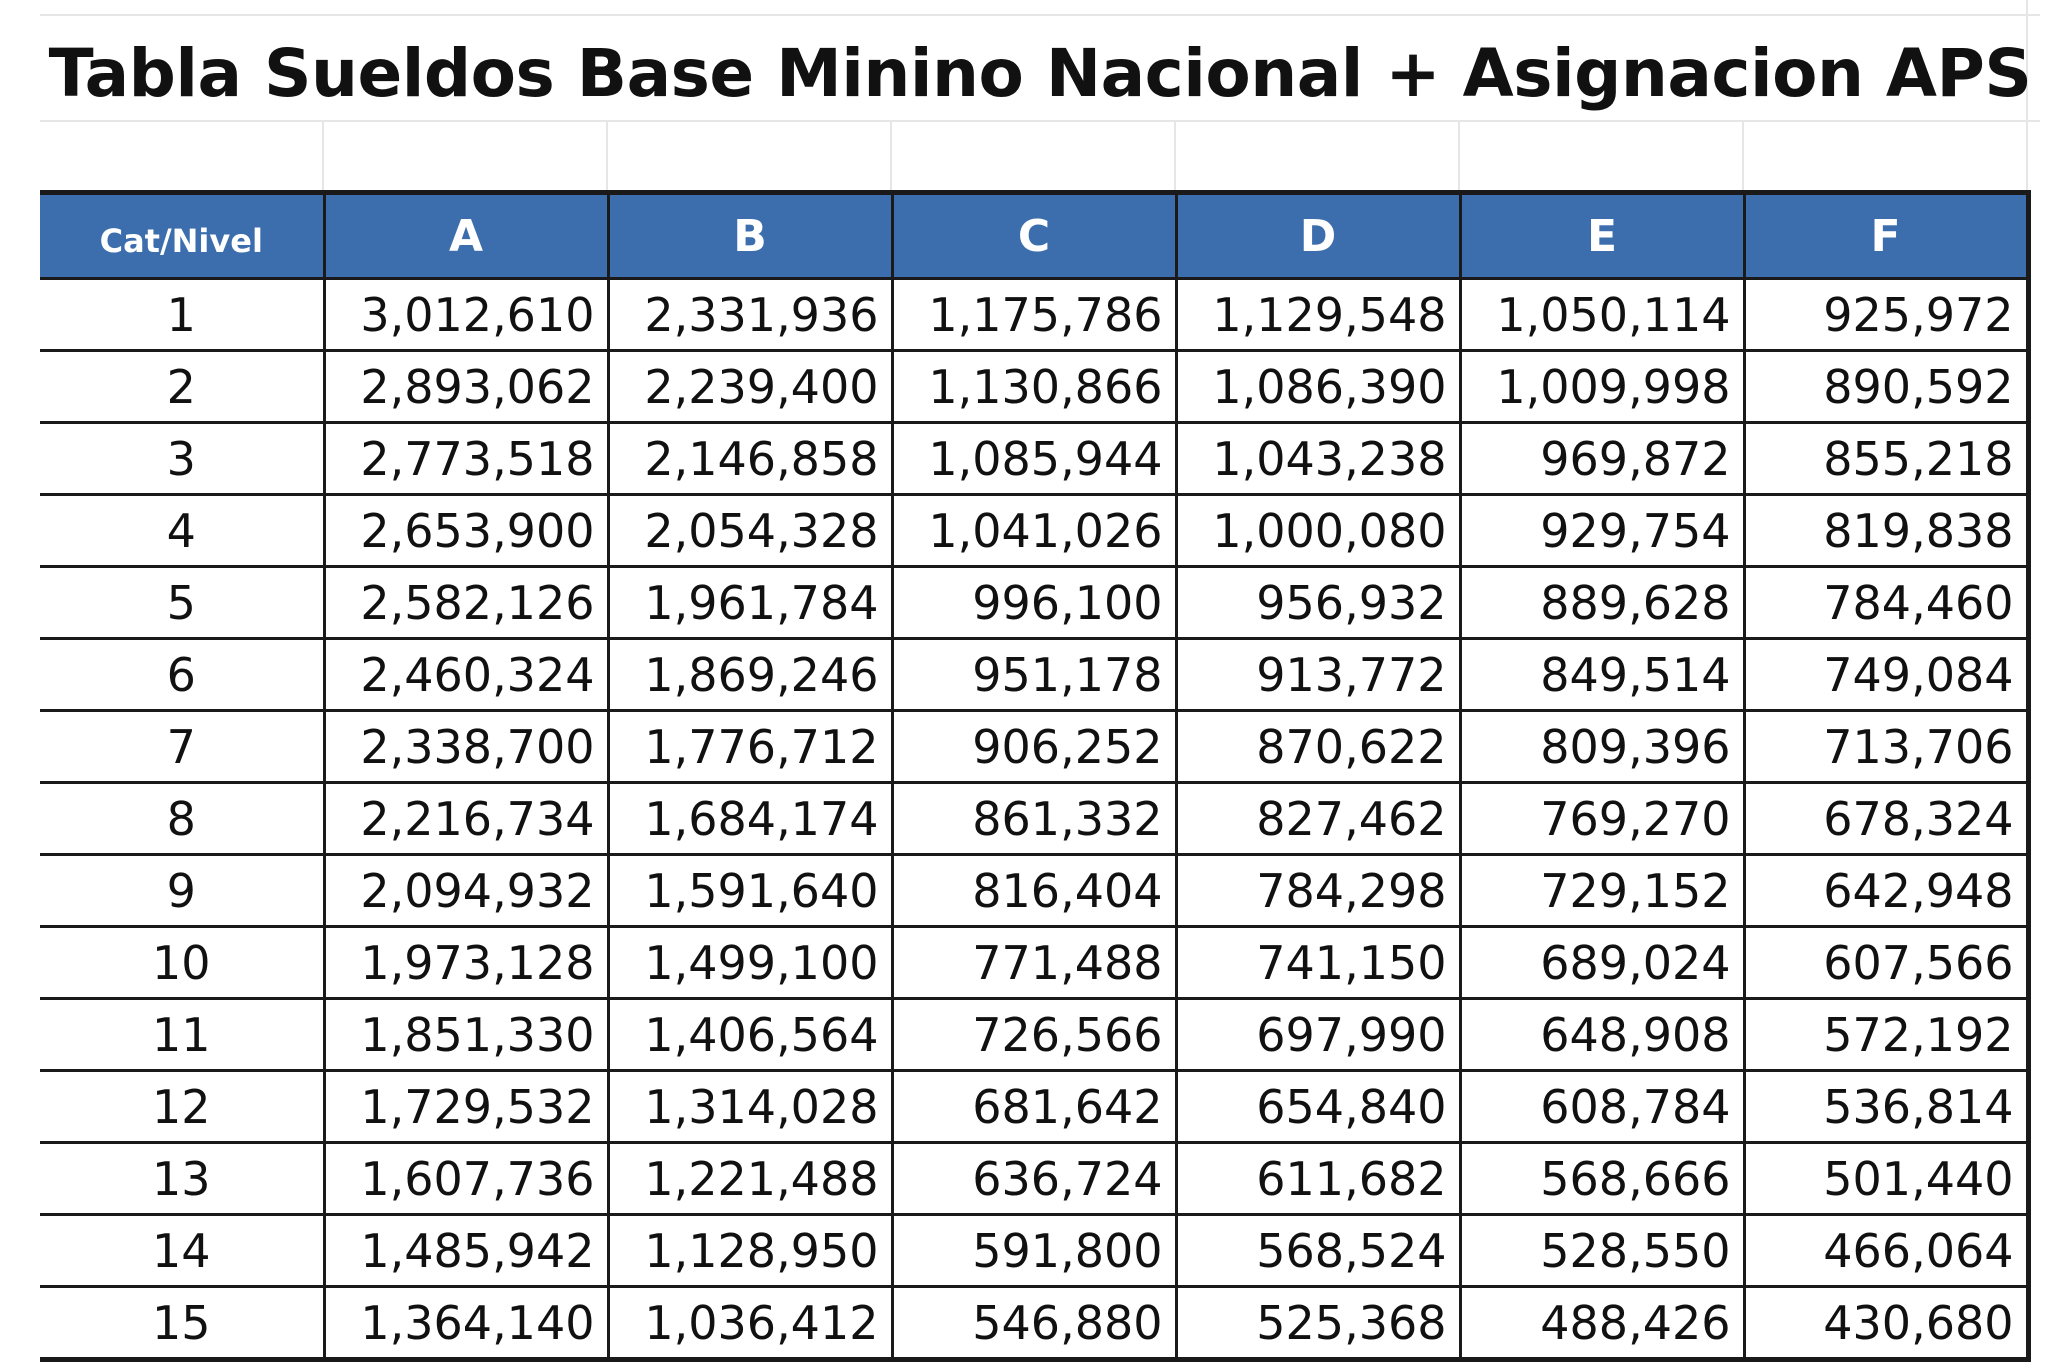  Describe the element at coordinates (1601, 1035) in the screenshot. I see `table-cell: 648,908` at that location.